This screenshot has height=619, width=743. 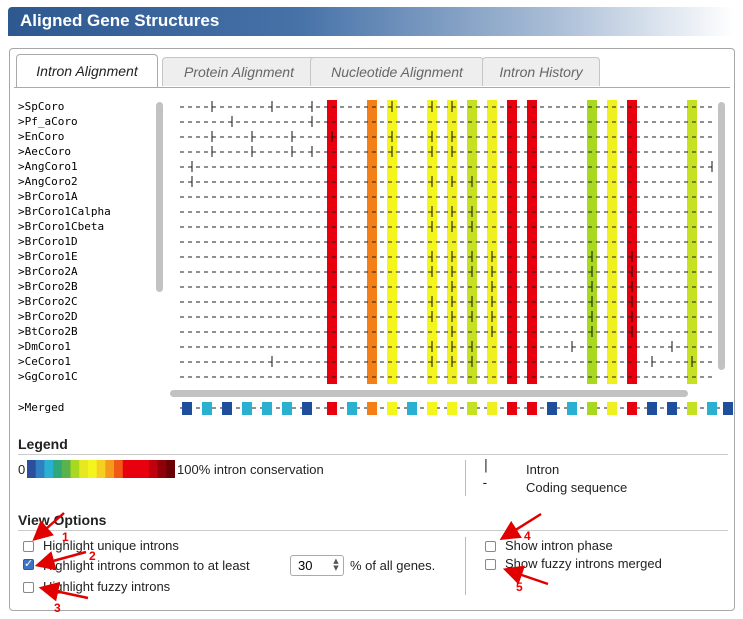 I want to click on gene-list-scrollbar, so click(x=159, y=243).